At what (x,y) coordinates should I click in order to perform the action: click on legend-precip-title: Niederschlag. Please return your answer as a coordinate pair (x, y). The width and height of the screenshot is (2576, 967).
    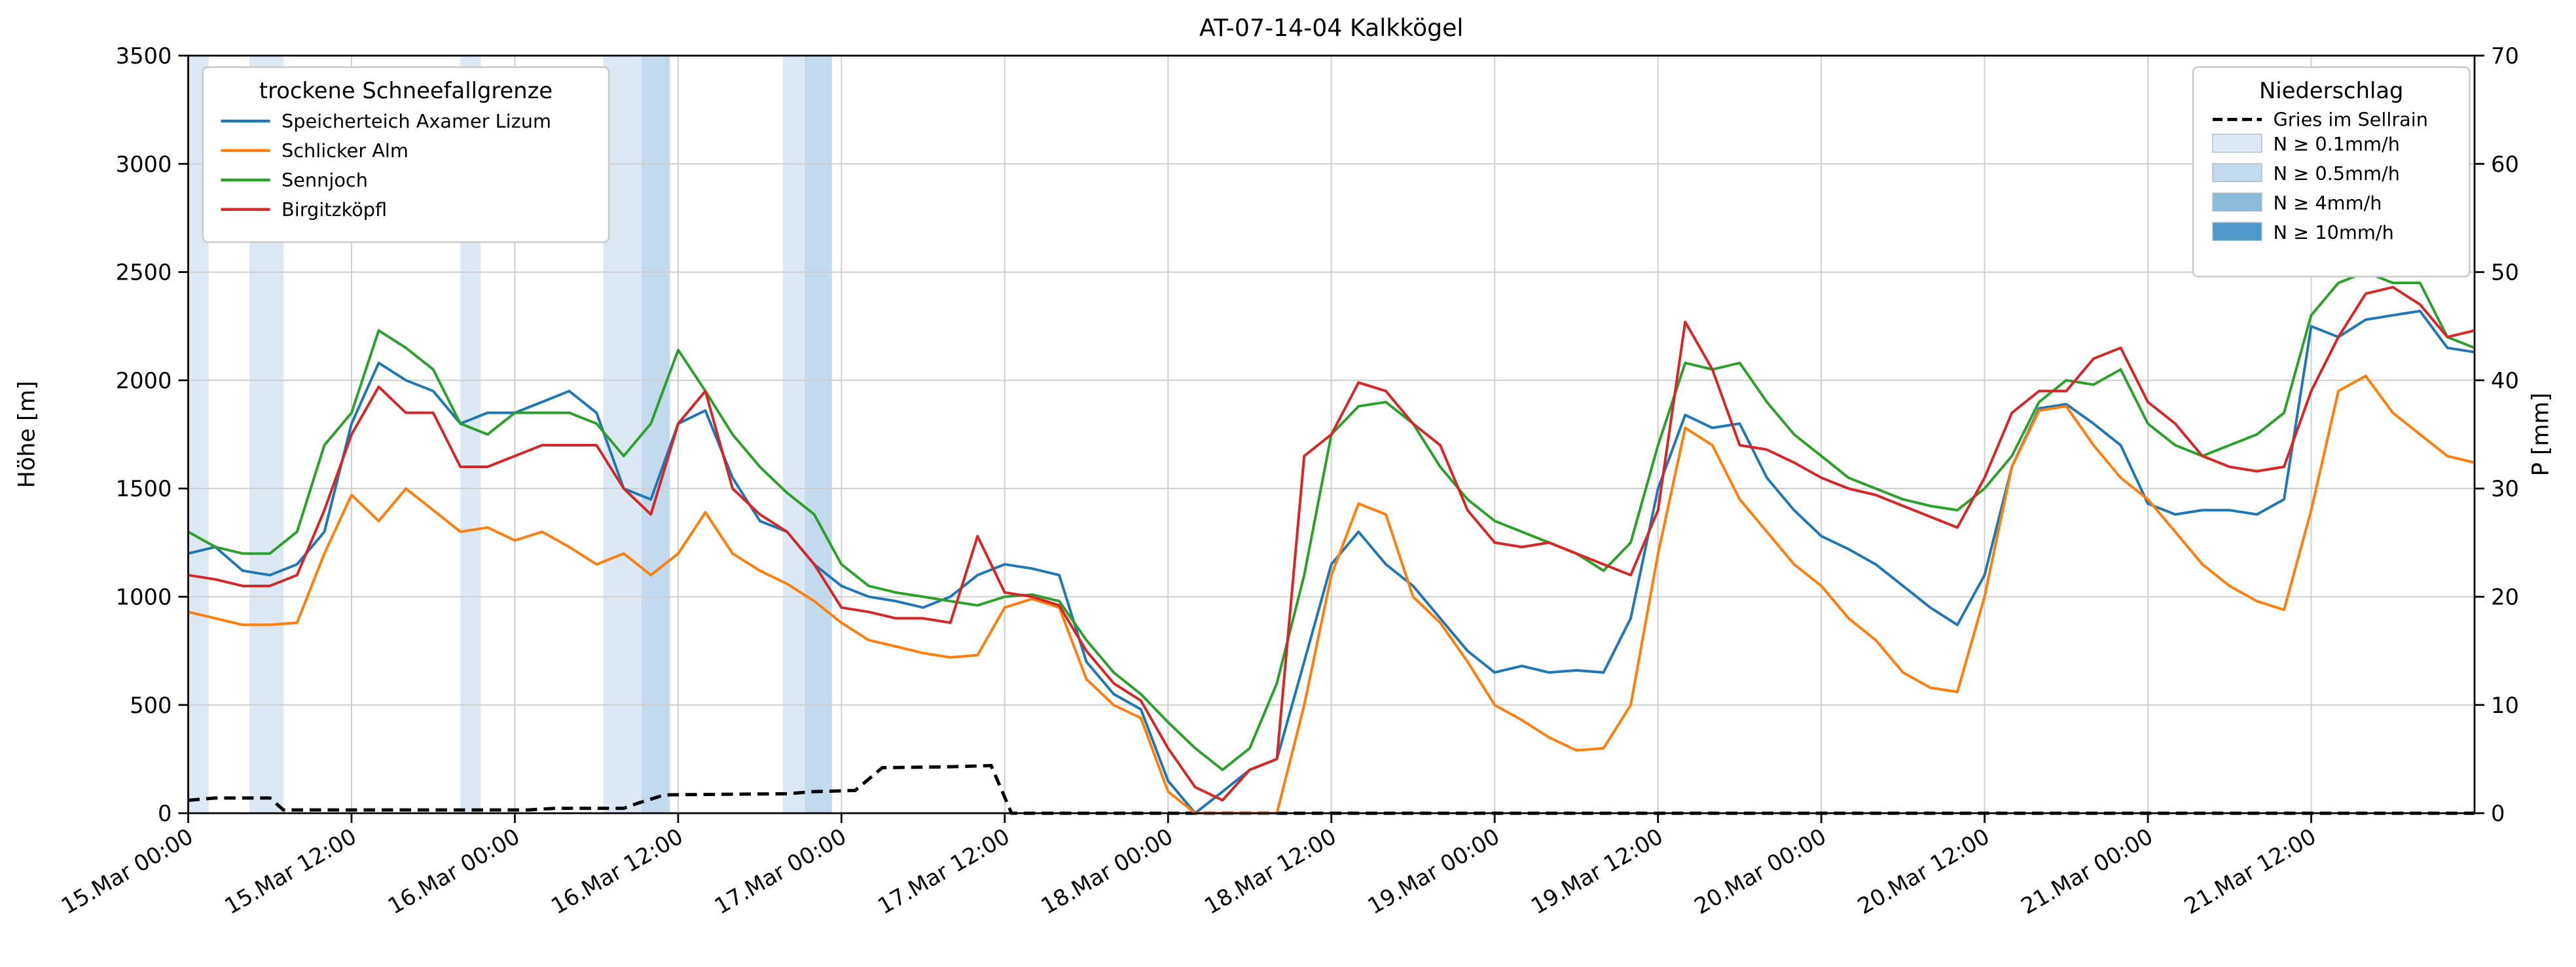
    Looking at the image, I should click on (2331, 90).